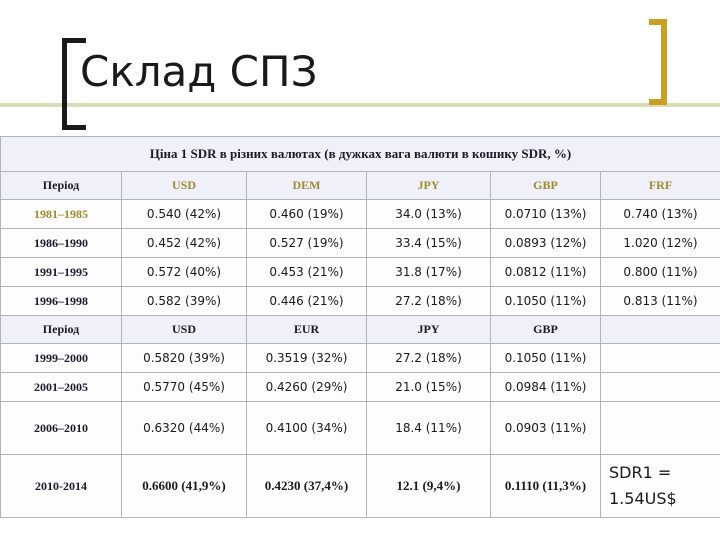  What do you see at coordinates (306, 486) in the screenshot?
I see `value-cell: 0.4230 (37,4%)` at bounding box center [306, 486].